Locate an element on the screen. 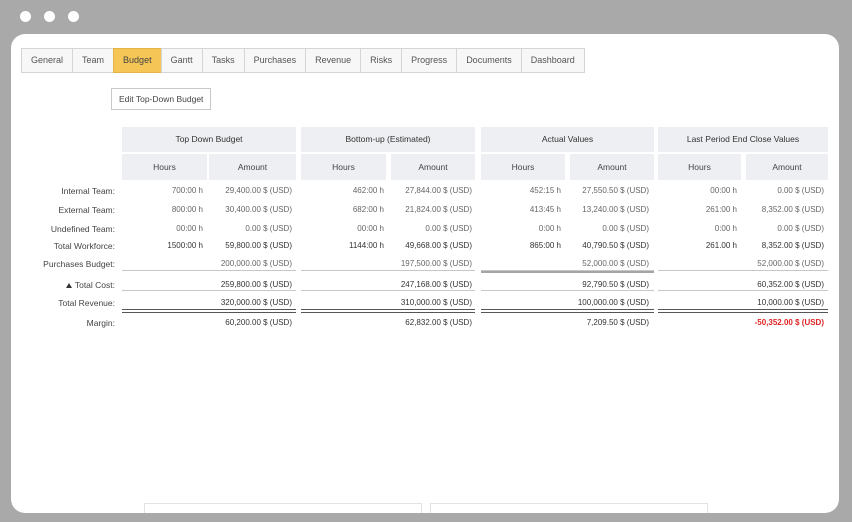 Image resolution: width=852 pixels, height=522 pixels. row-label-text: Total Revenue: is located at coordinates (86, 303).